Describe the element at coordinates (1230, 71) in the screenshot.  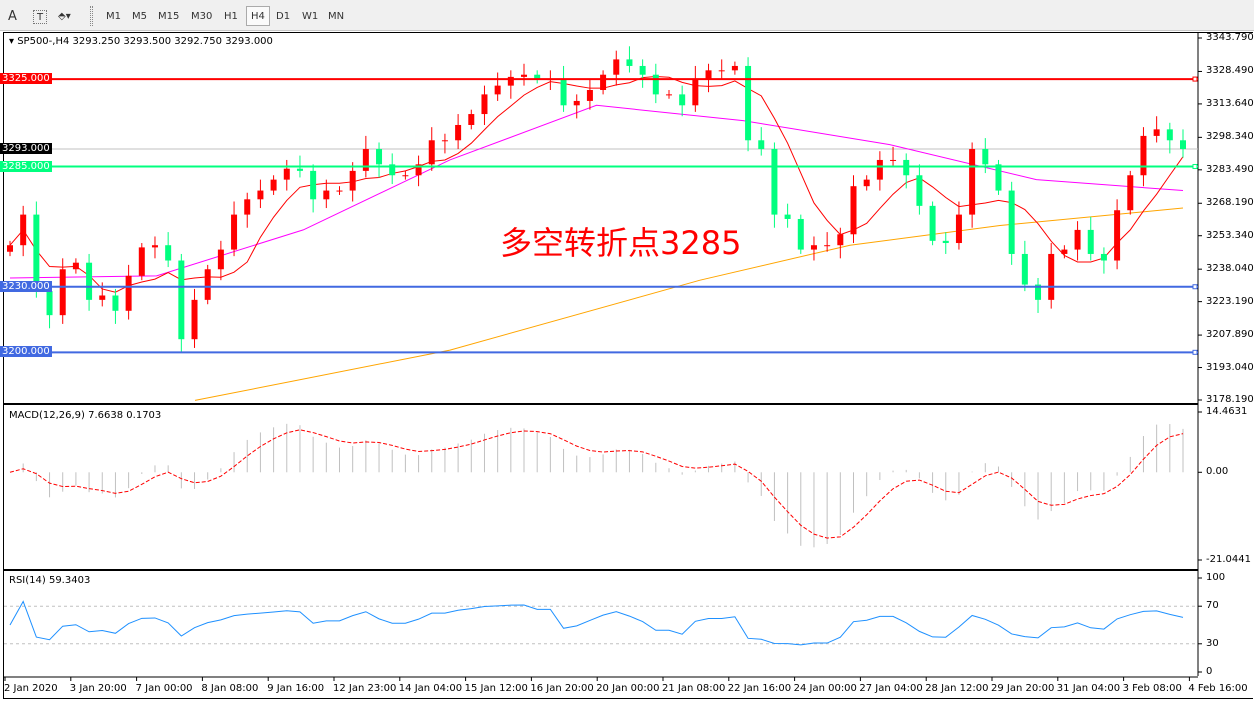
I see `price-tick-label: 3328.490` at that location.